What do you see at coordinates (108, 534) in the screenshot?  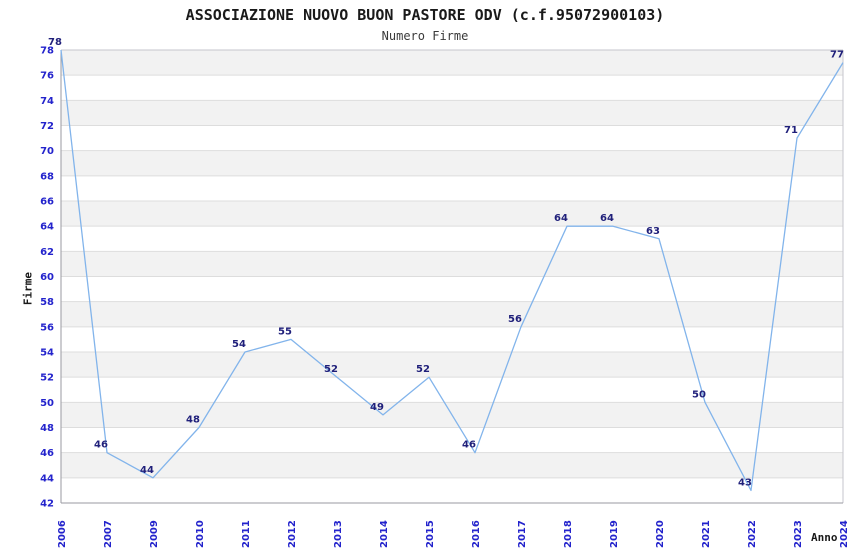 I see `x-tick-label: 2007` at bounding box center [108, 534].